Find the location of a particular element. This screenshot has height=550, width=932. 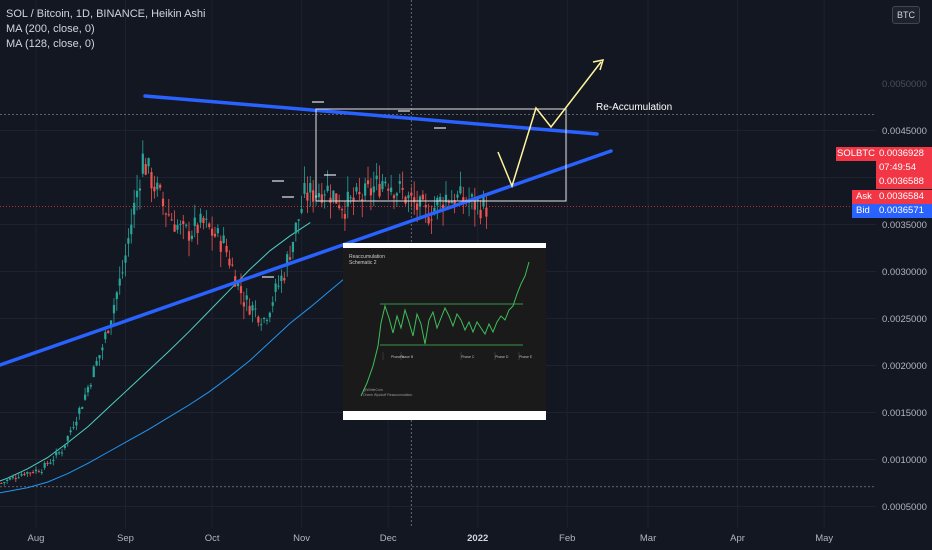

price-axis-label: 0.0025000 is located at coordinates (904, 319).